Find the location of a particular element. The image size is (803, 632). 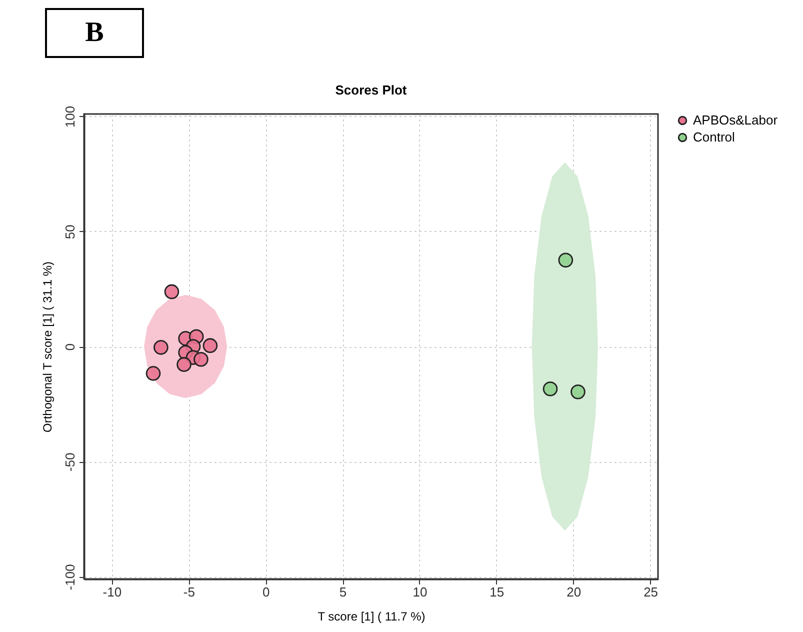

x-axis-title: T score [1] ( 11.7 %) is located at coordinates (372, 617).